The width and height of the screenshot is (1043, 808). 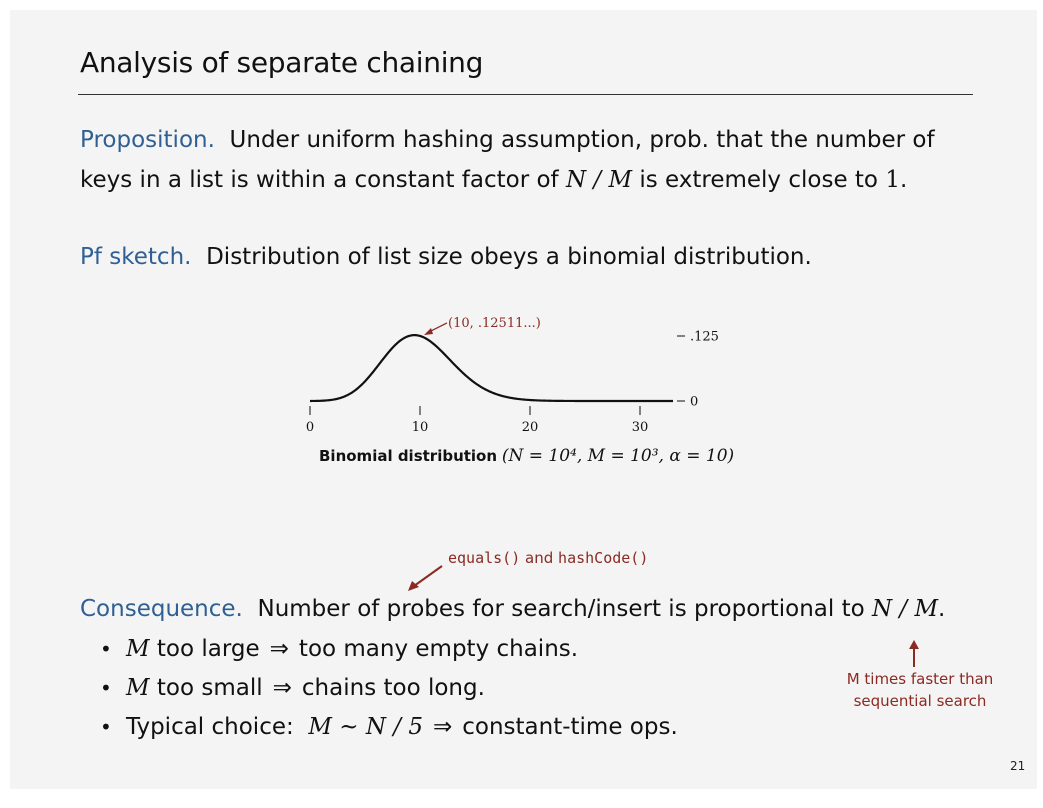 I want to click on peak-arrow, so click(x=438, y=327).